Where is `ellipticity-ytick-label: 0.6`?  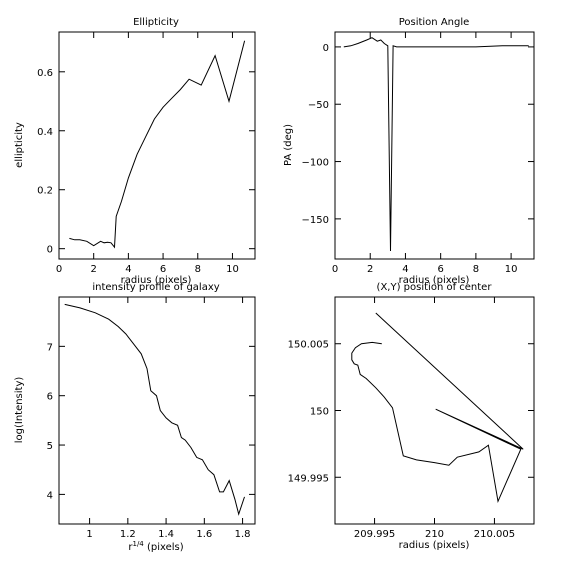
ellipticity-ytick-label: 0.6 is located at coordinates (45, 73).